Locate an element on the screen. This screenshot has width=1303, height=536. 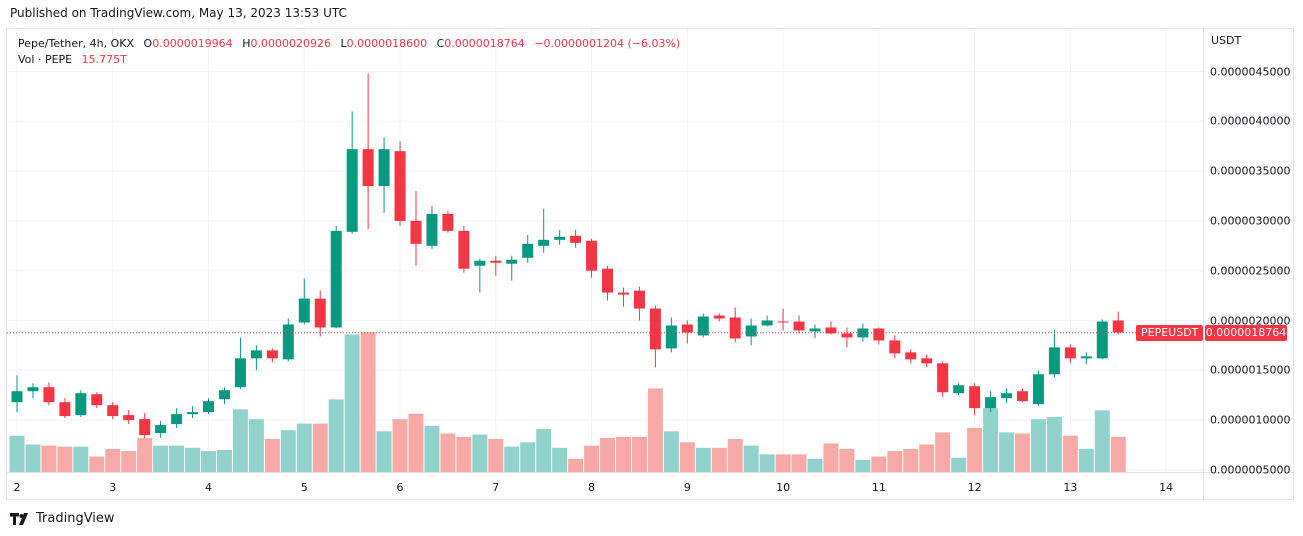
tradingview-logo-icon is located at coordinates (19, 518).